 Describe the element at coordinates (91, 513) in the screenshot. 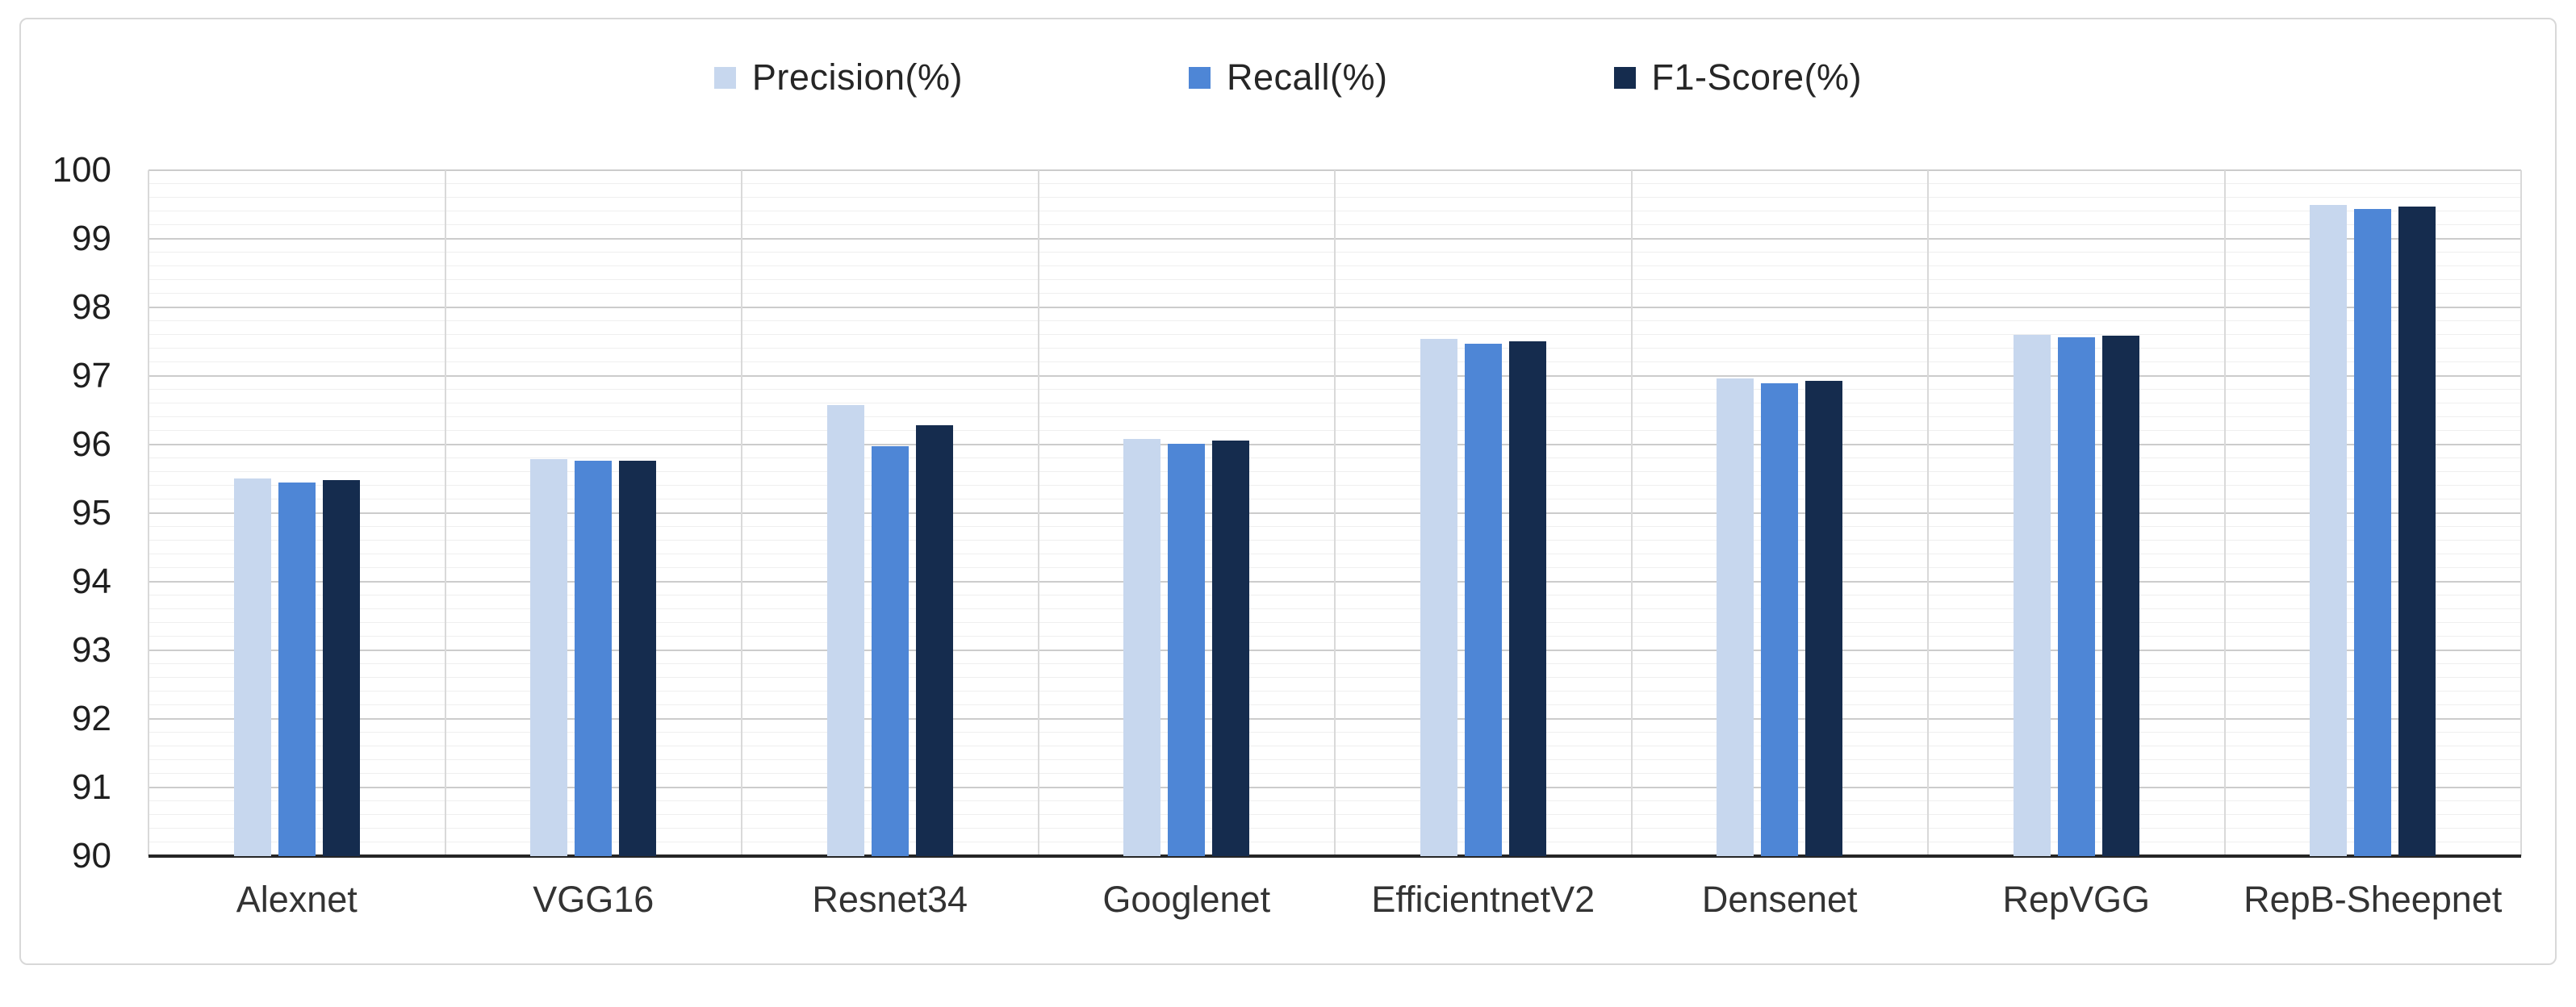

I see `y-tick-label: 95` at that location.